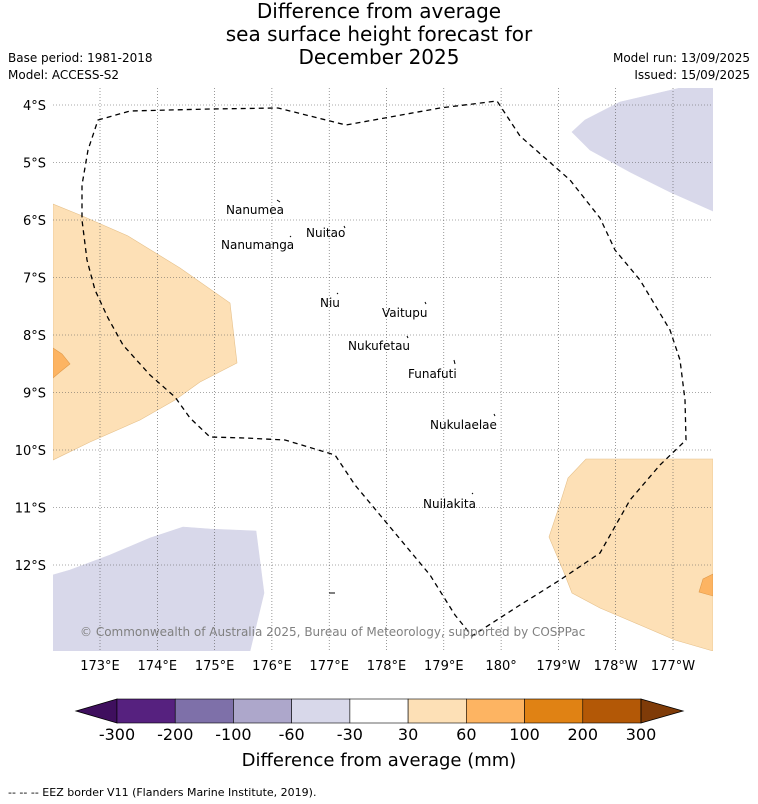 This screenshot has width=758, height=804. Describe the element at coordinates (641, 734) in the screenshot. I see `colorbar-tick-label: 300` at that location.